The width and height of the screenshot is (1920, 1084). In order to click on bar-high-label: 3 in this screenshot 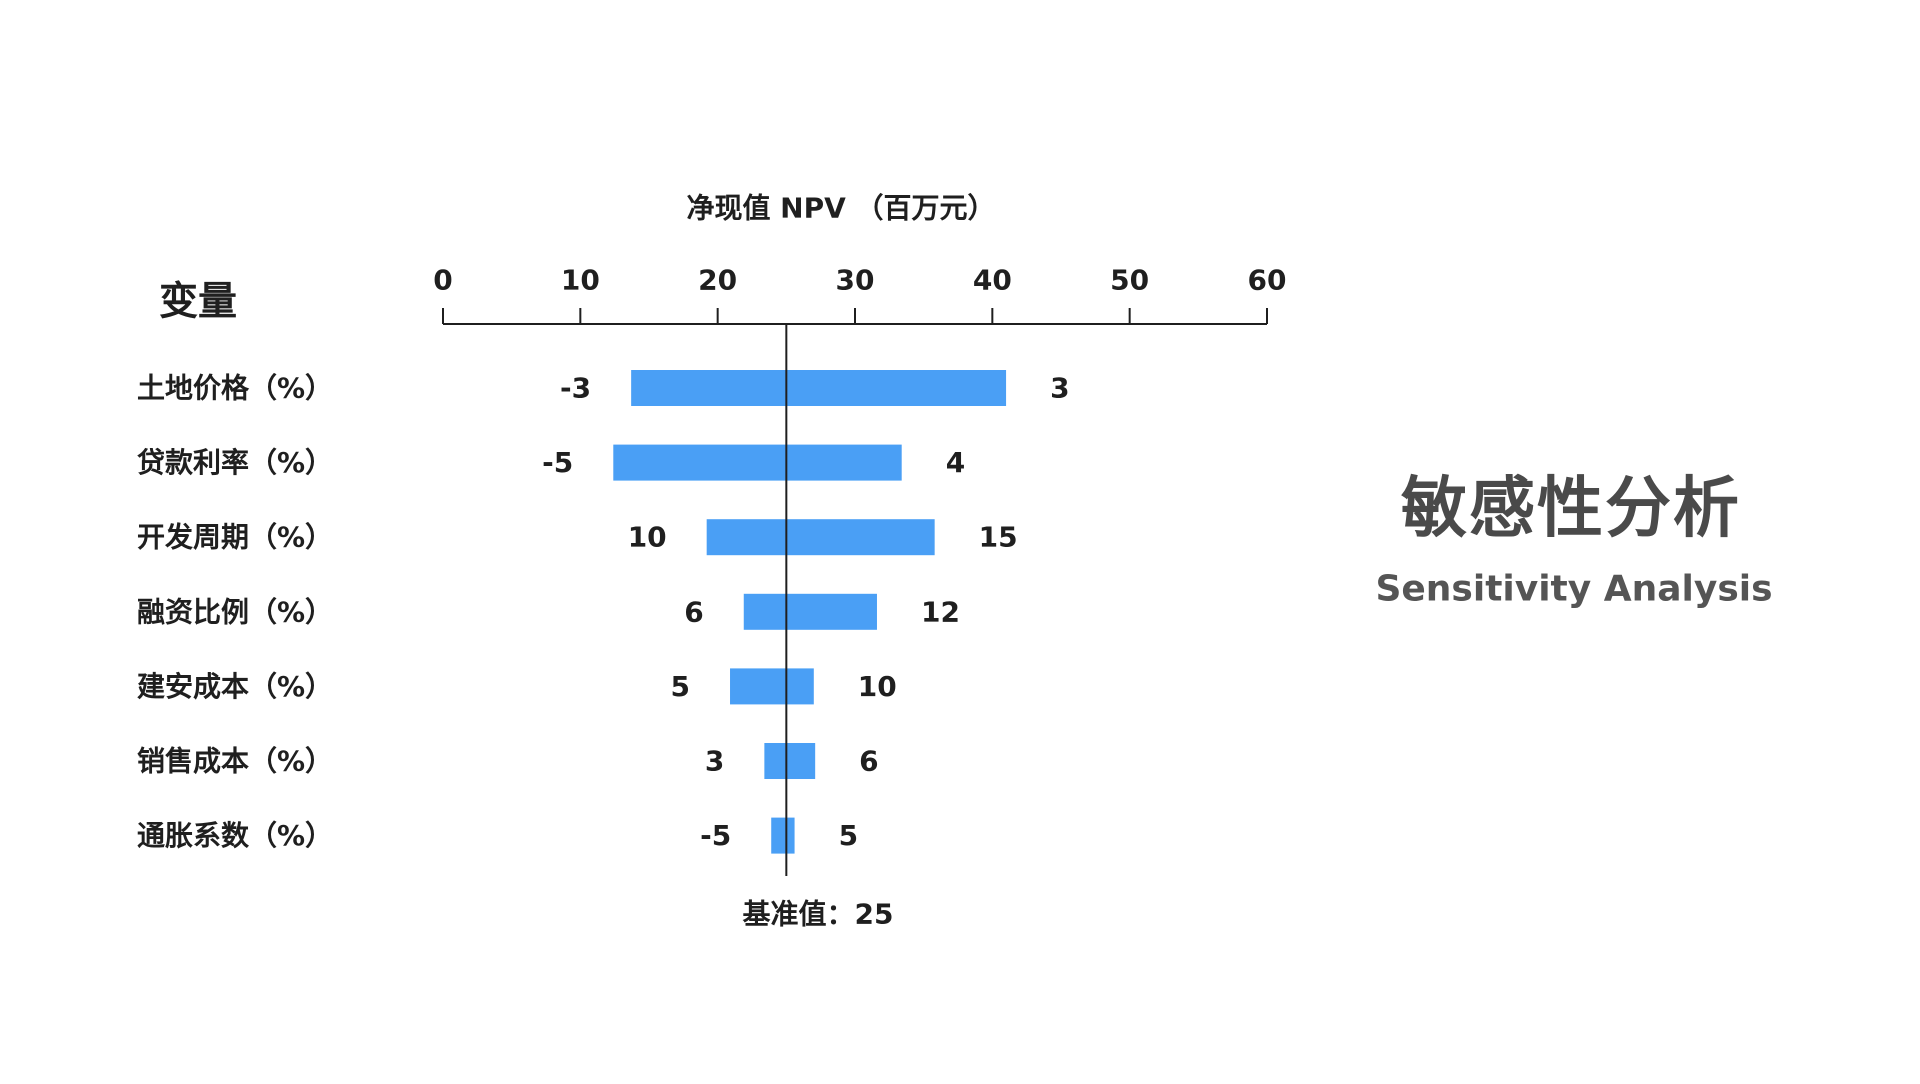, I will do `click(1059, 388)`.